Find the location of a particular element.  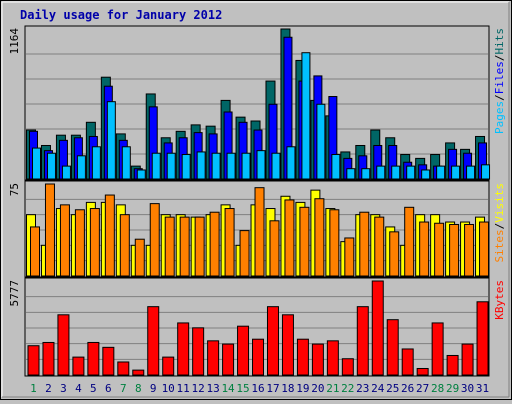

x-tick-label: 19 is located at coordinates (302, 388).